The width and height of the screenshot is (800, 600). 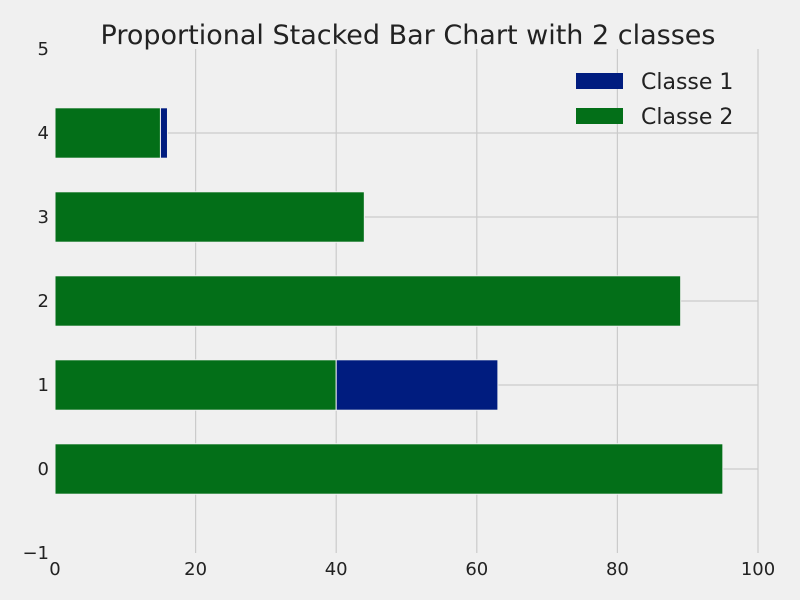 I want to click on y-tick-label: 4, so click(x=43, y=133).